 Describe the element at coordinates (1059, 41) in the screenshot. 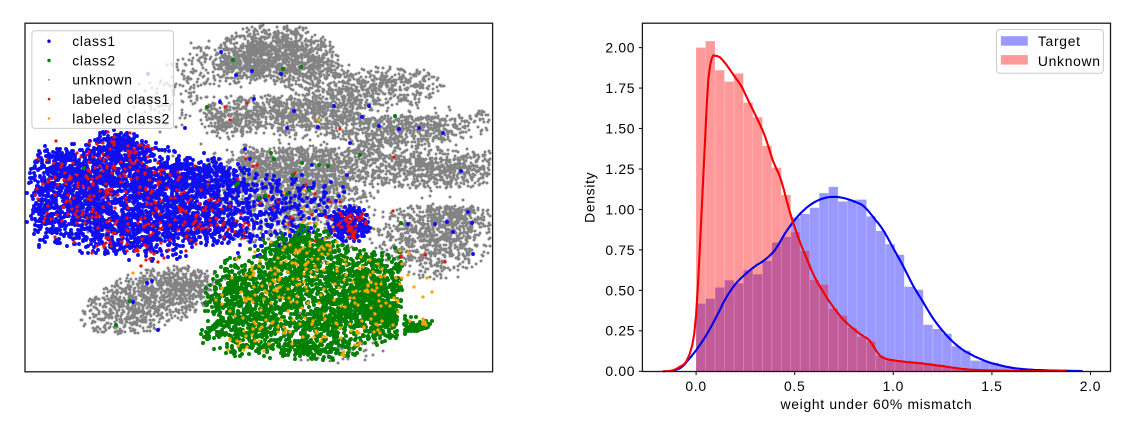

I see `svg-text: Target` at that location.